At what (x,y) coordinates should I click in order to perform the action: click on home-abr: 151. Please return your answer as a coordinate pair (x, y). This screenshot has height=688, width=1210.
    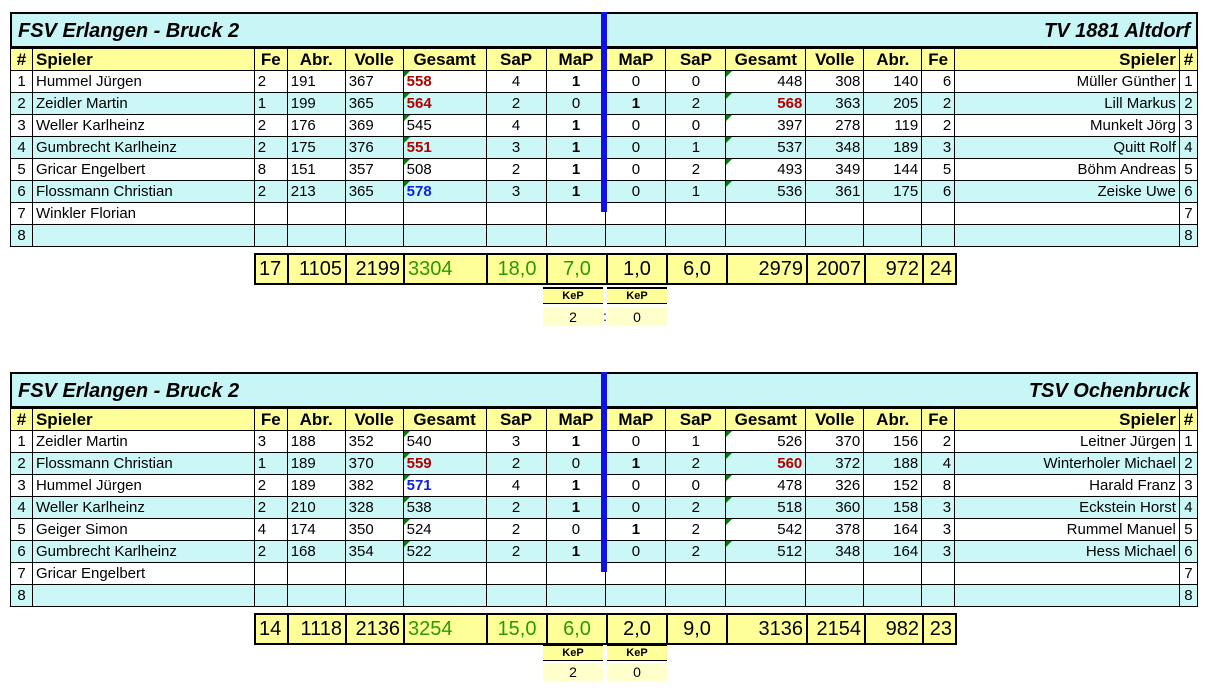
    Looking at the image, I should click on (316, 169).